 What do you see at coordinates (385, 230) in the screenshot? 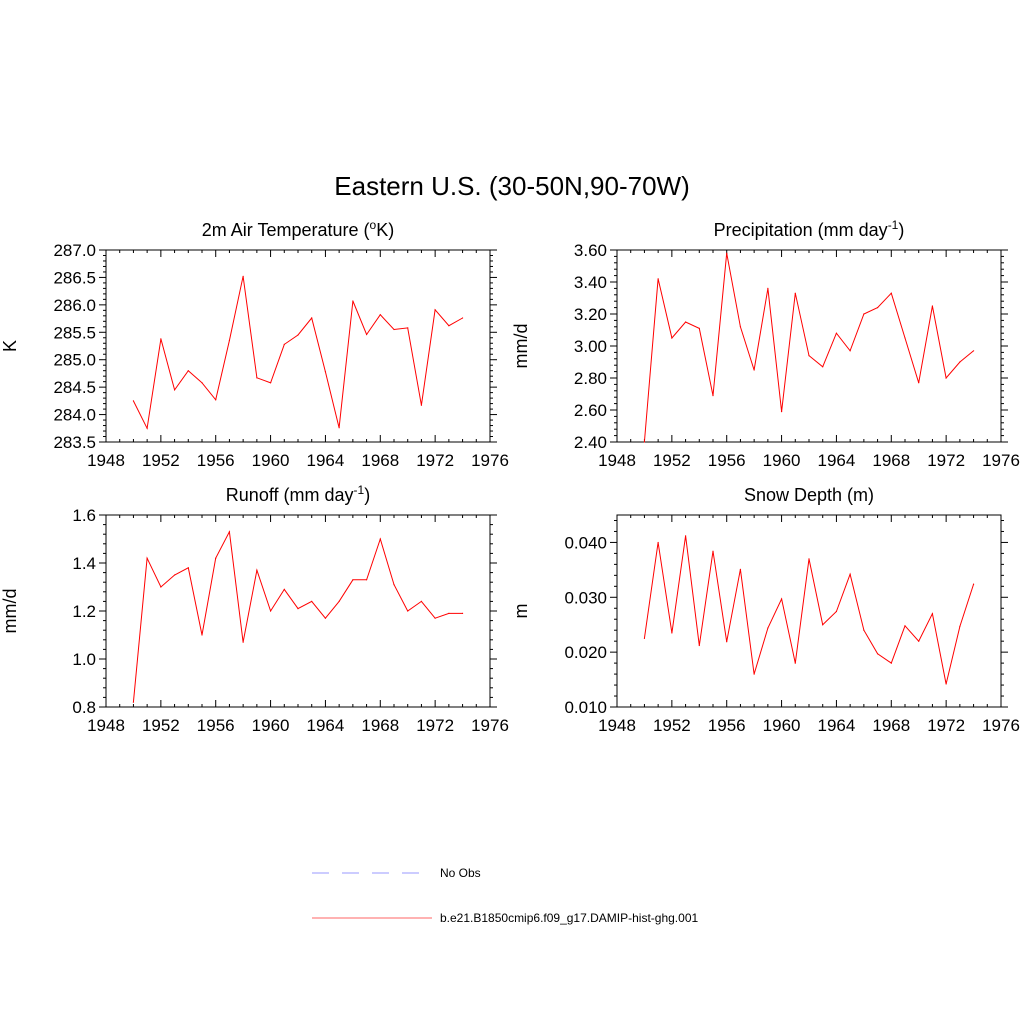
I see `panel-title-tail: K)` at bounding box center [385, 230].